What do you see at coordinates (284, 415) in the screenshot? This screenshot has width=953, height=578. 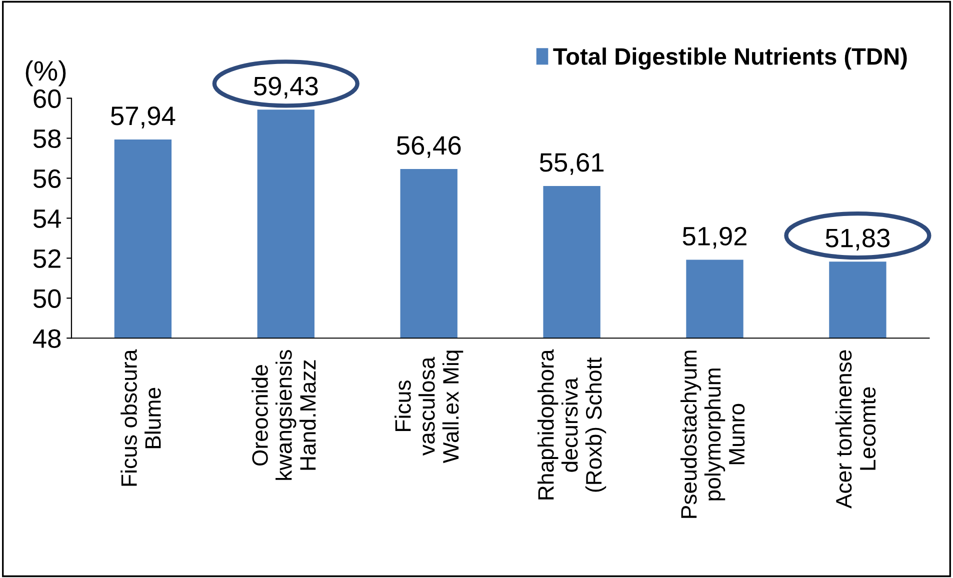 I see `x-tick-label: Oreocnide kwangsiensis Hand.Mazz` at bounding box center [284, 415].